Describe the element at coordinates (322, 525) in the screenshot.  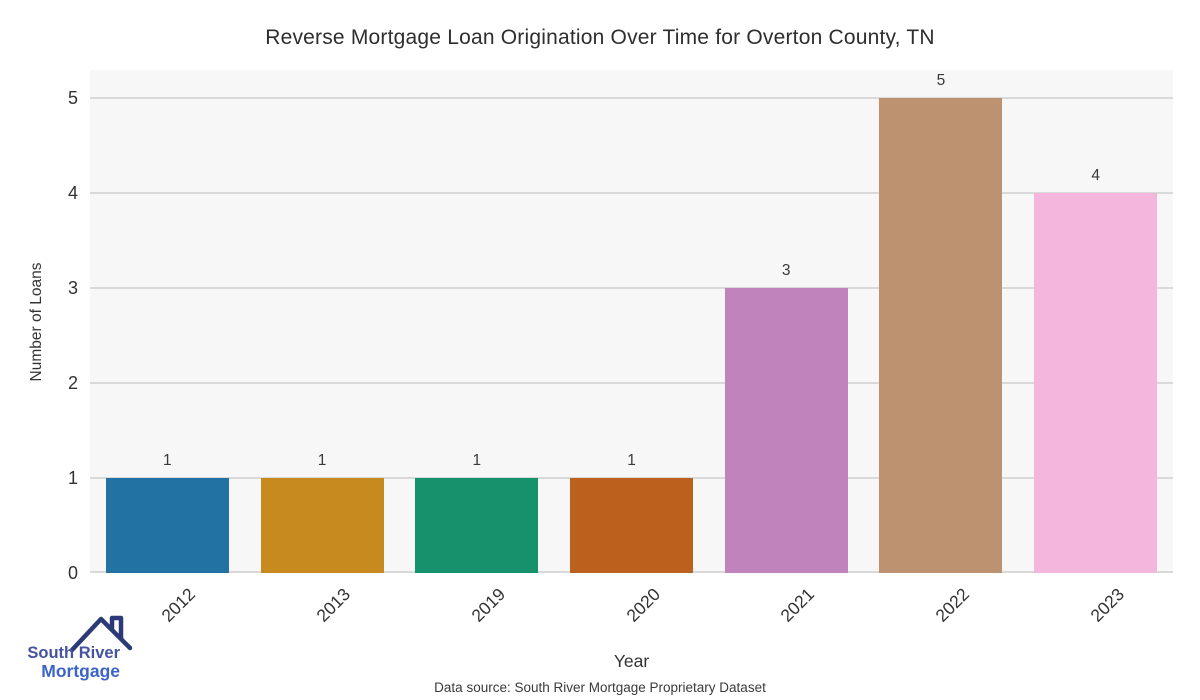
I see `bar-2013` at that location.